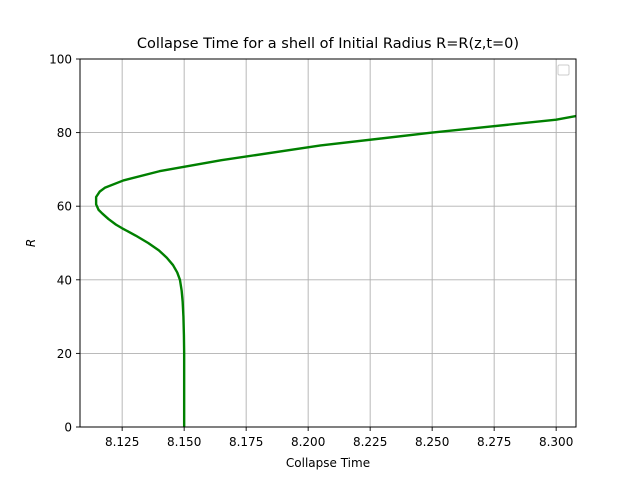 The image size is (640, 480). I want to click on y-tick-label: 100, so click(60, 60).